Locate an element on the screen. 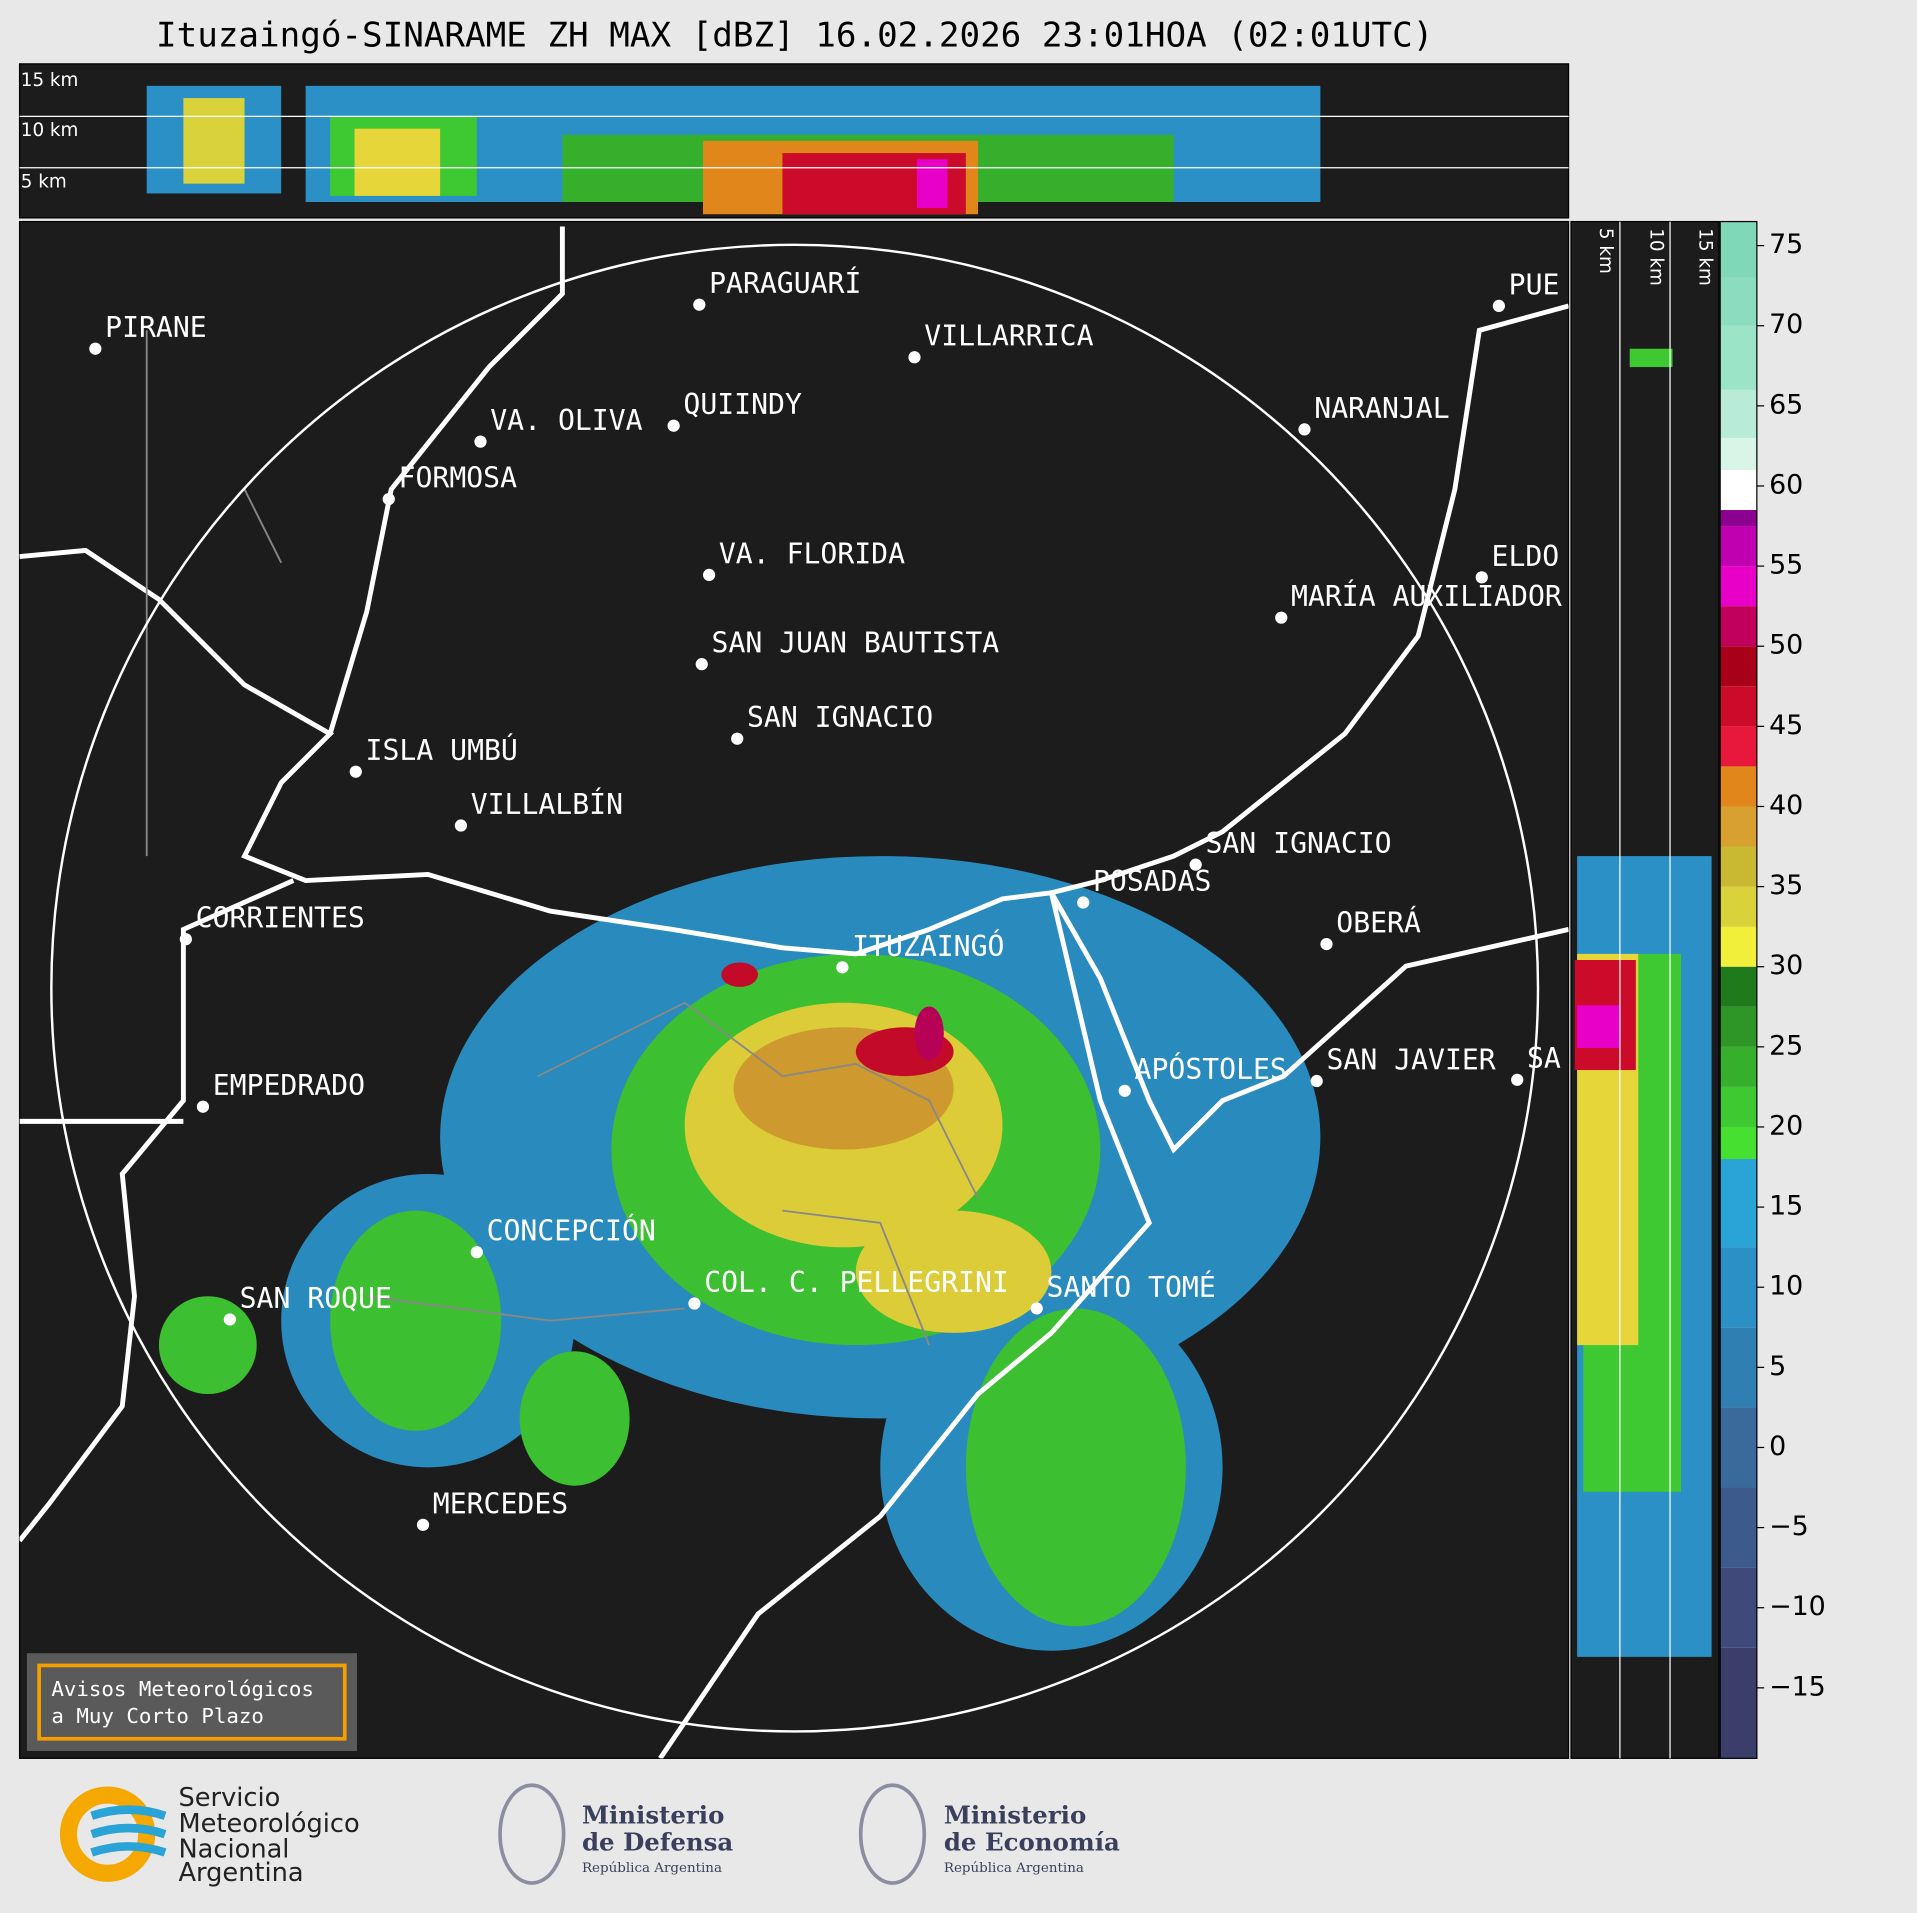  top-echoes is located at coordinates (733, 150).